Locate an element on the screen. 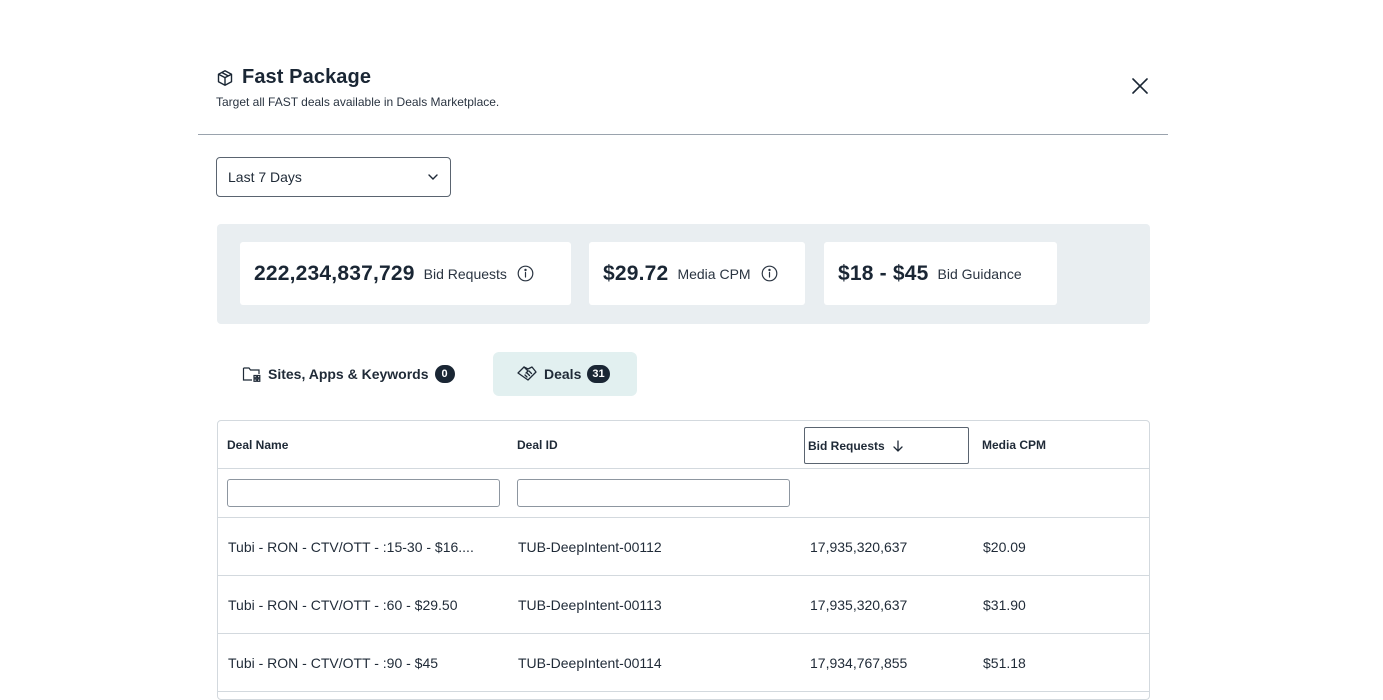  date-range-select: Last 7 Days is located at coordinates (333, 177).